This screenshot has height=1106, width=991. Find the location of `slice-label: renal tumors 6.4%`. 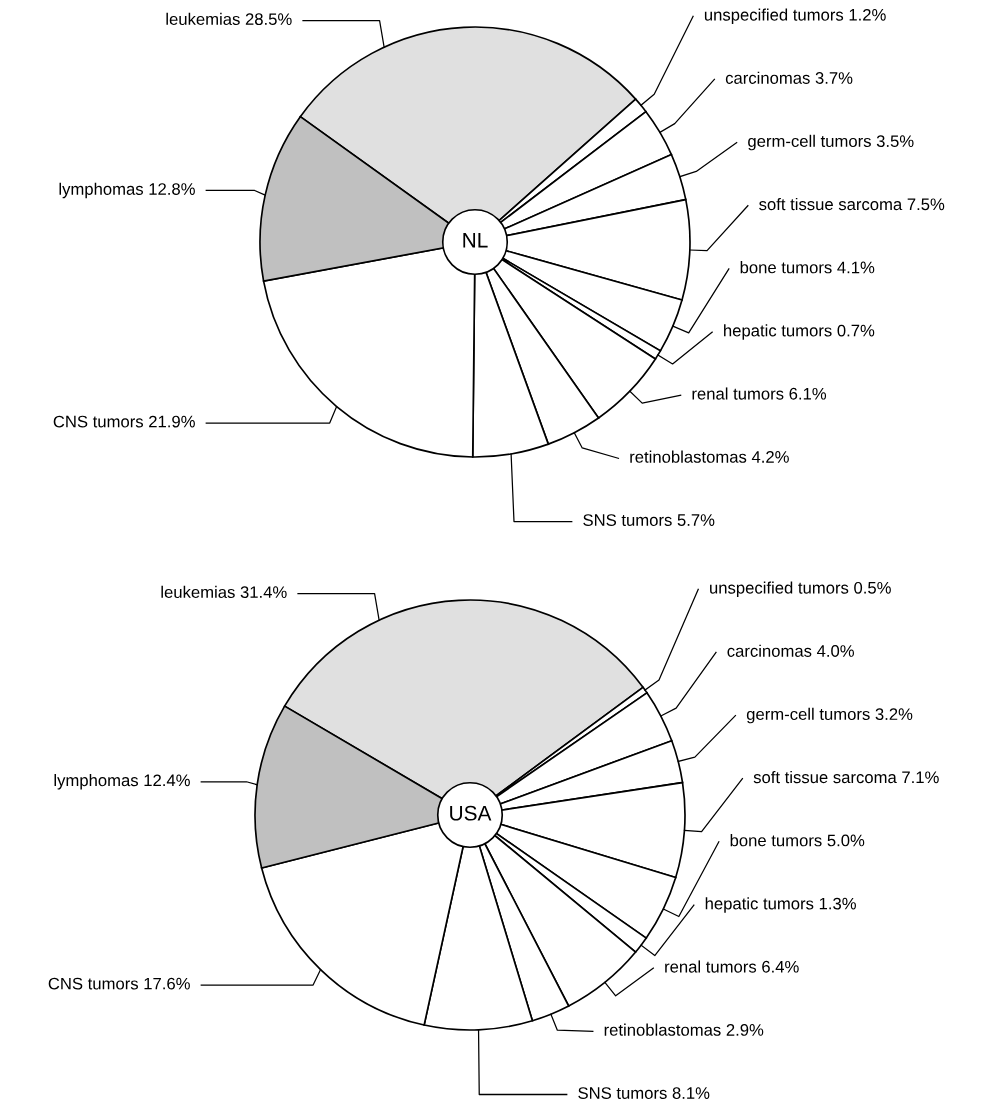

slice-label: renal tumors 6.4% is located at coordinates (732, 966).